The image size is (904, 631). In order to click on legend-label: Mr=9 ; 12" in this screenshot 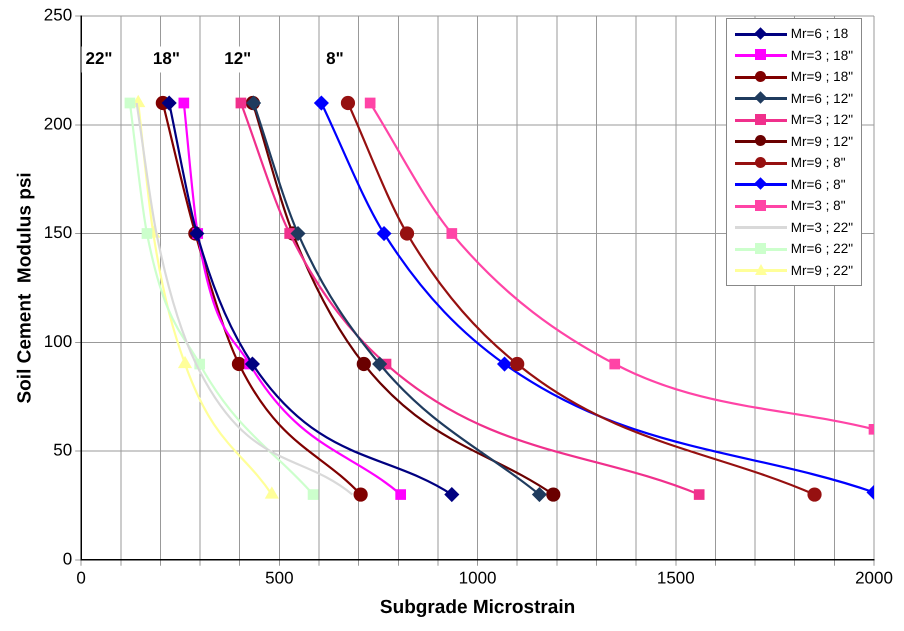, I will do `click(821, 141)`.